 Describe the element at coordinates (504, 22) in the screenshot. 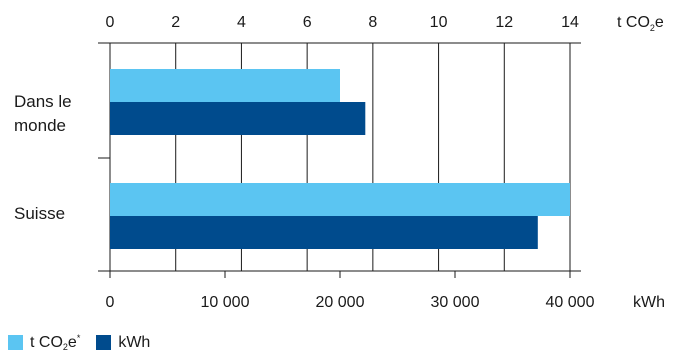

I see `top-tick-label: 12` at that location.